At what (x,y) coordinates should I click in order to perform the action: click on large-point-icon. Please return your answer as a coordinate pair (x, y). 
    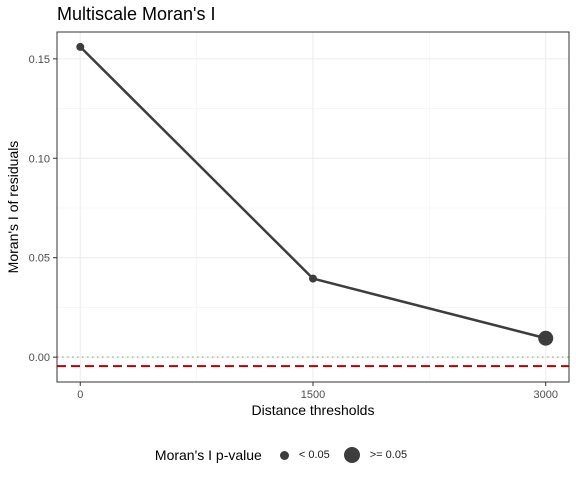
    Looking at the image, I should click on (351, 455).